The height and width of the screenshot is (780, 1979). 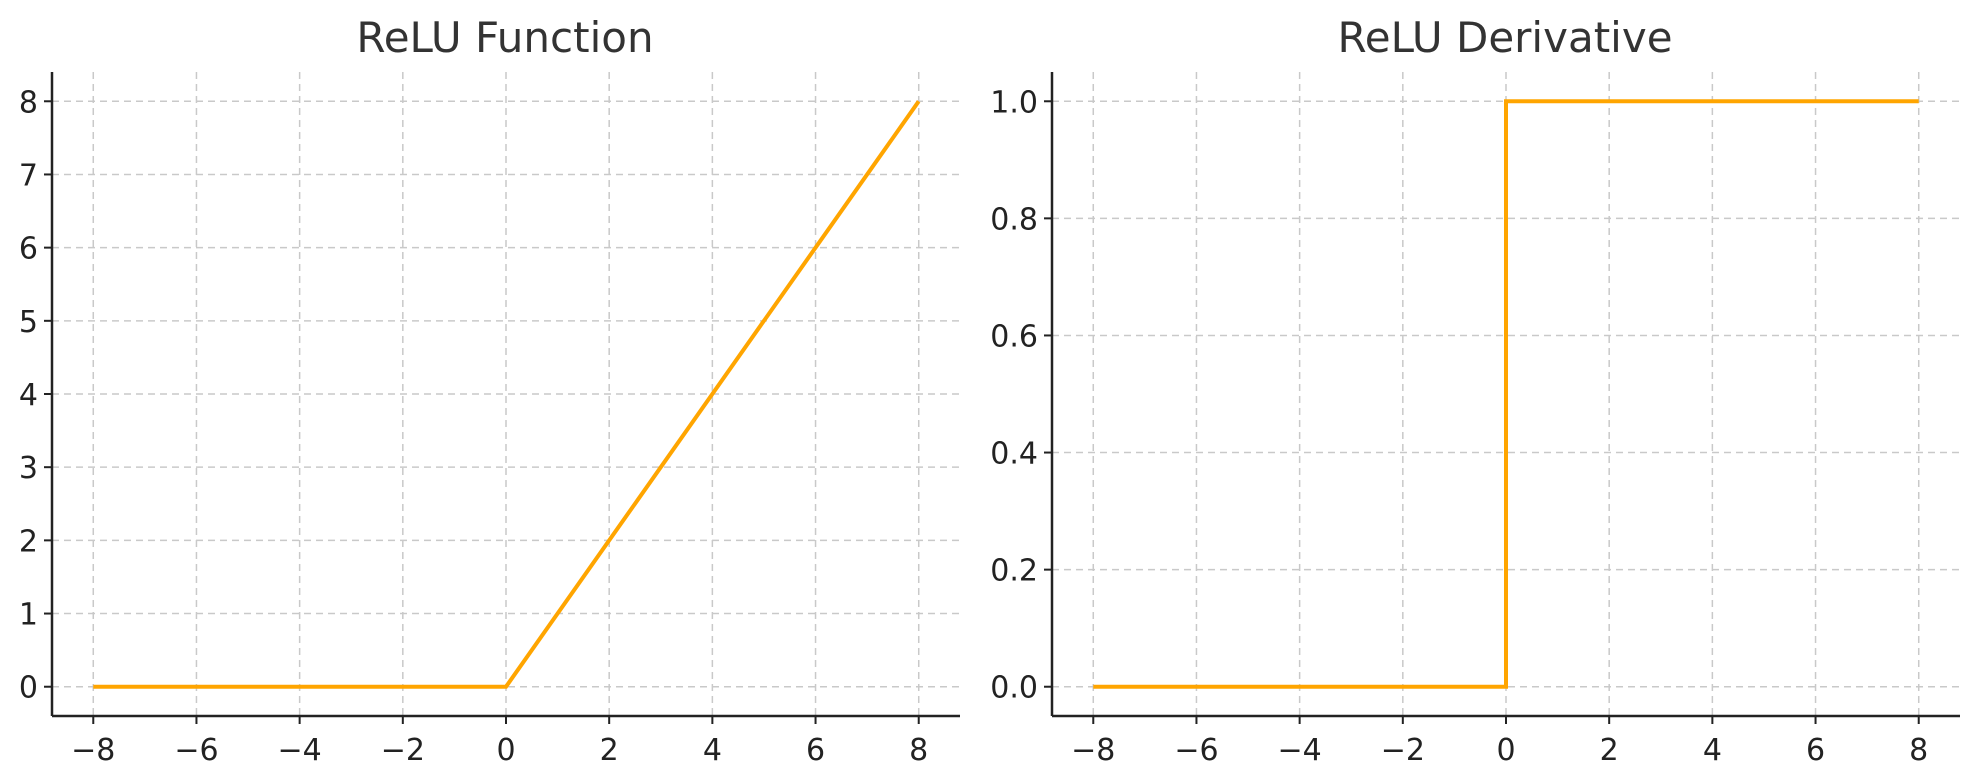 I want to click on relu-function-x-tick-label: 4, so click(x=712, y=750).